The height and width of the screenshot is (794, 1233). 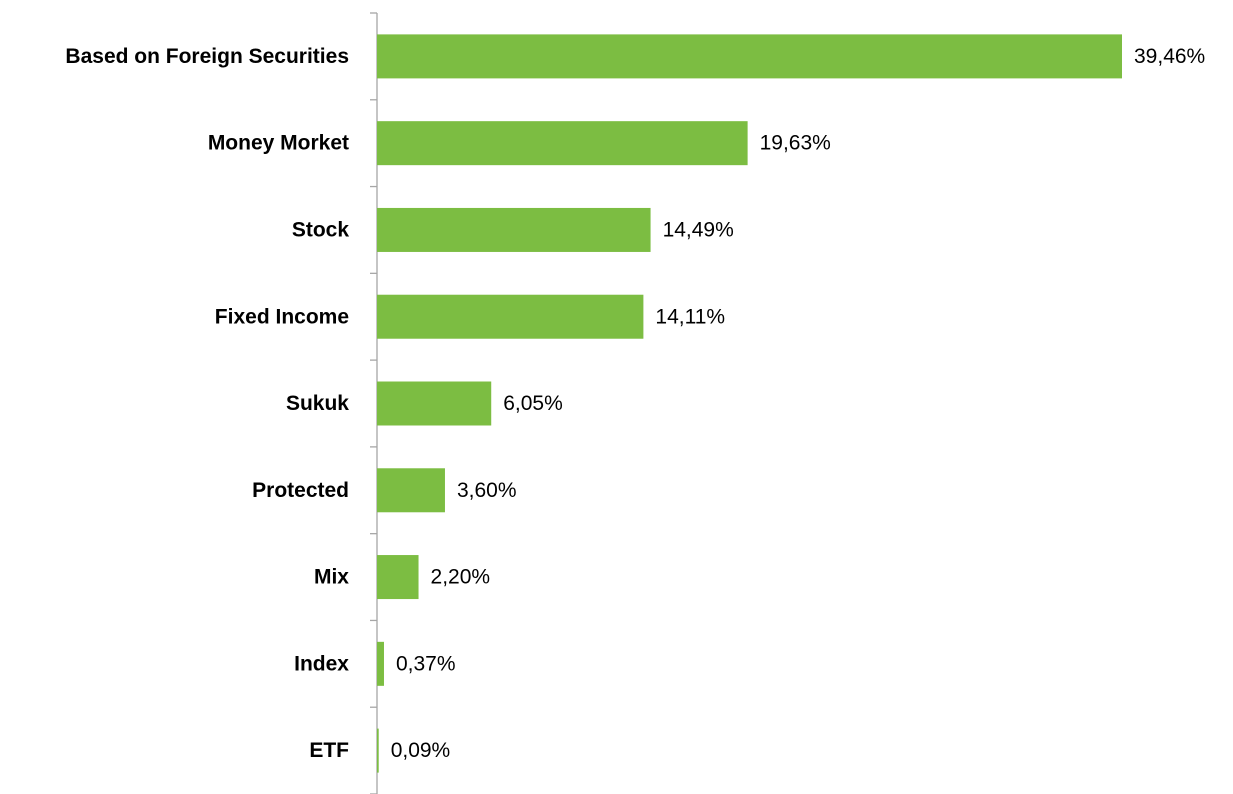 I want to click on value-label: 3,60%, so click(x=487, y=490).